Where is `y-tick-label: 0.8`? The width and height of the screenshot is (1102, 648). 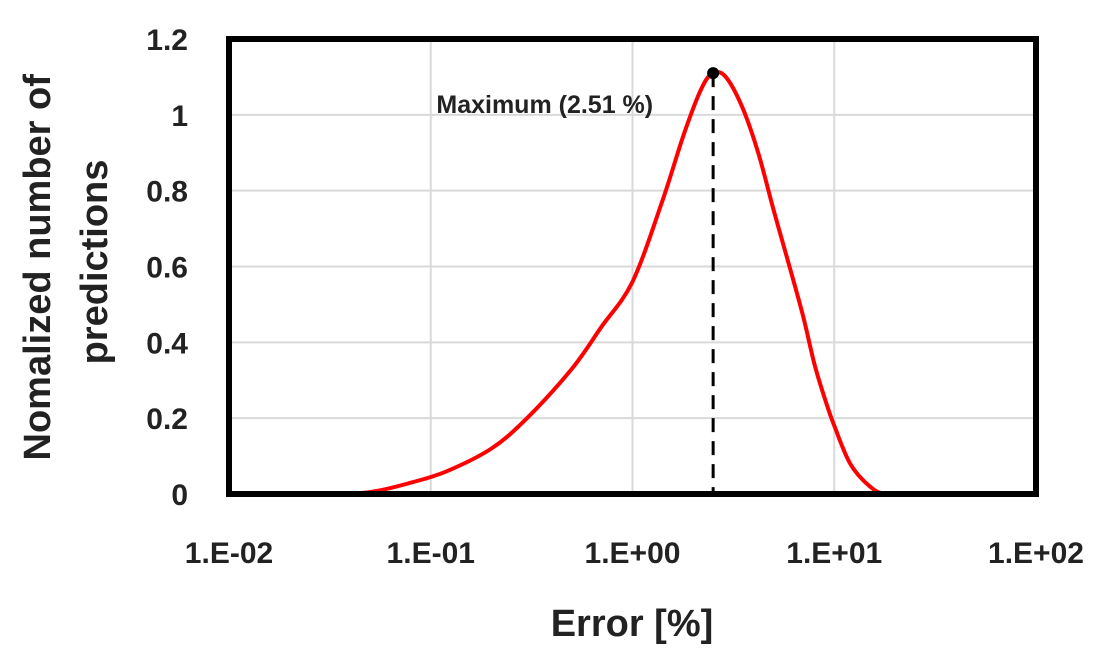
y-tick-label: 0.8 is located at coordinates (167, 192).